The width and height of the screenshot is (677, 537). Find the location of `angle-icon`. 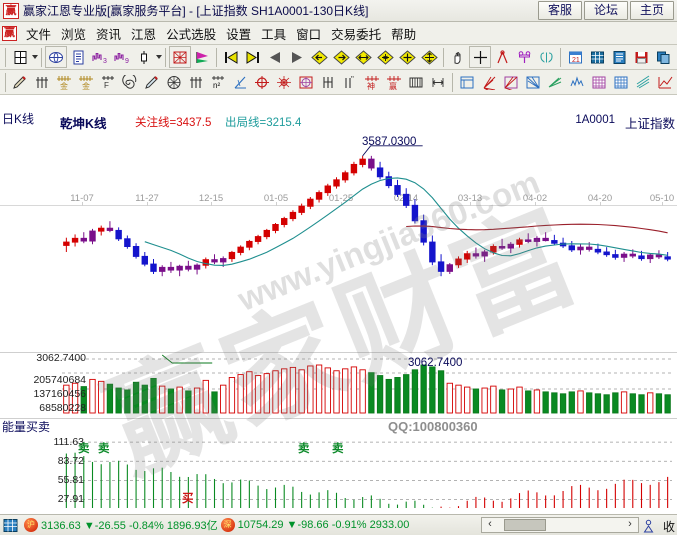

angle-icon is located at coordinates (240, 82).